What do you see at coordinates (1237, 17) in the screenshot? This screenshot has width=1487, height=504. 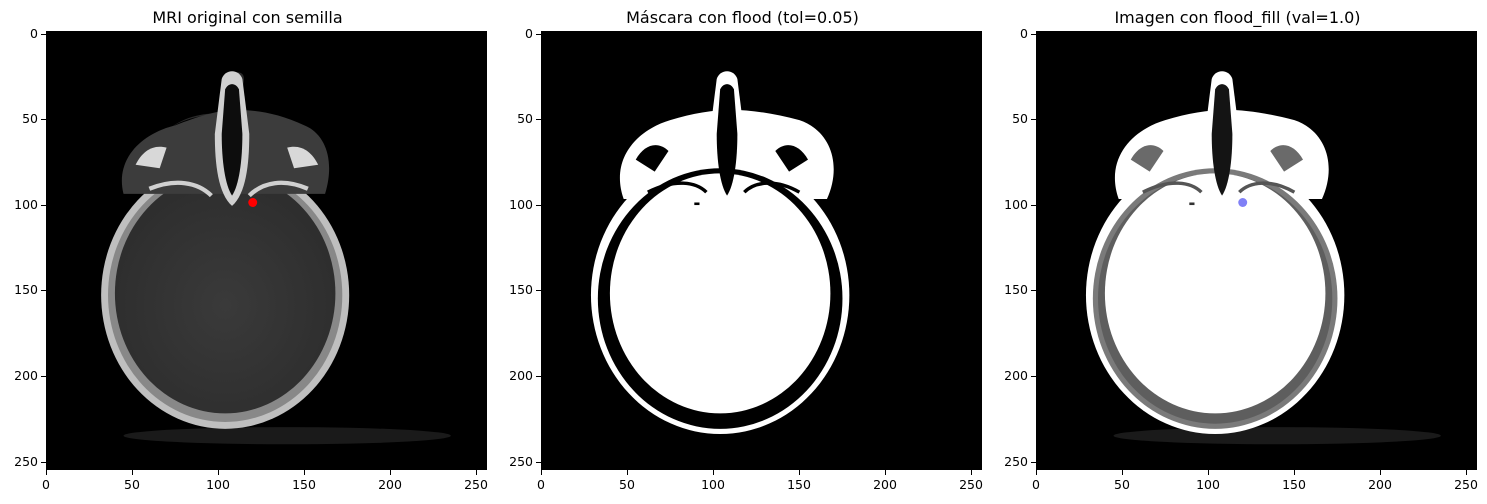 I see `panel-title: Imagen con flood_fill (val=1.0)` at bounding box center [1237, 17].